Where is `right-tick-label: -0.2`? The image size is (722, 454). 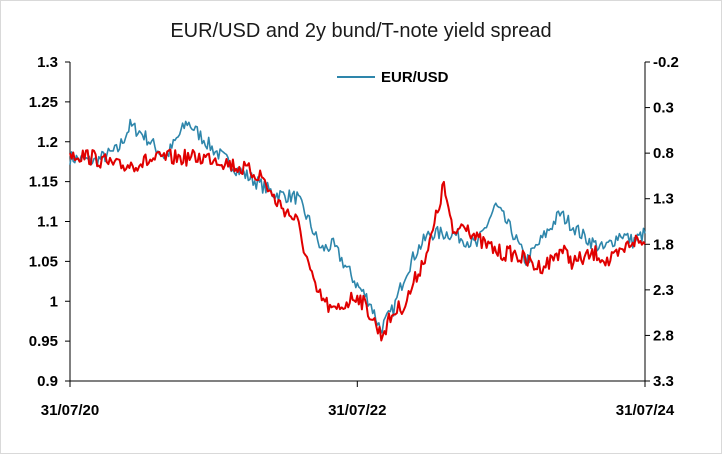 right-tick-label: -0.2 is located at coordinates (666, 62).